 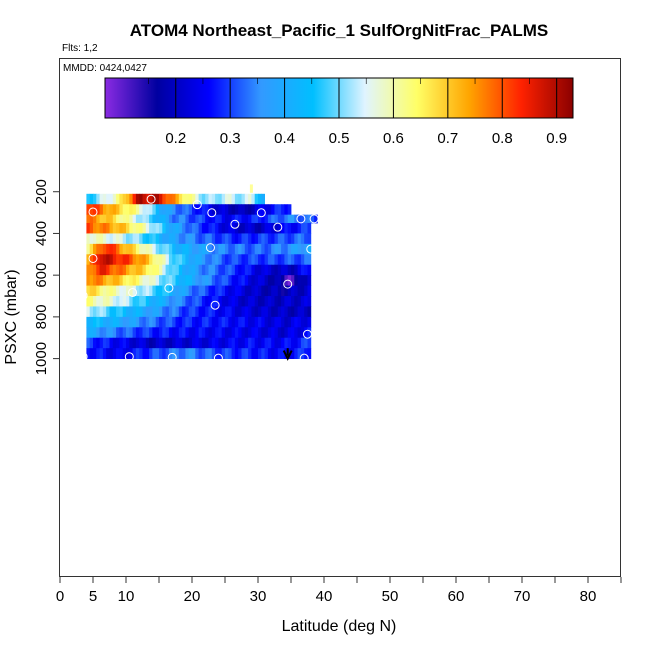 I want to click on colorbar-tick-label: 0.7, so click(x=447, y=138).